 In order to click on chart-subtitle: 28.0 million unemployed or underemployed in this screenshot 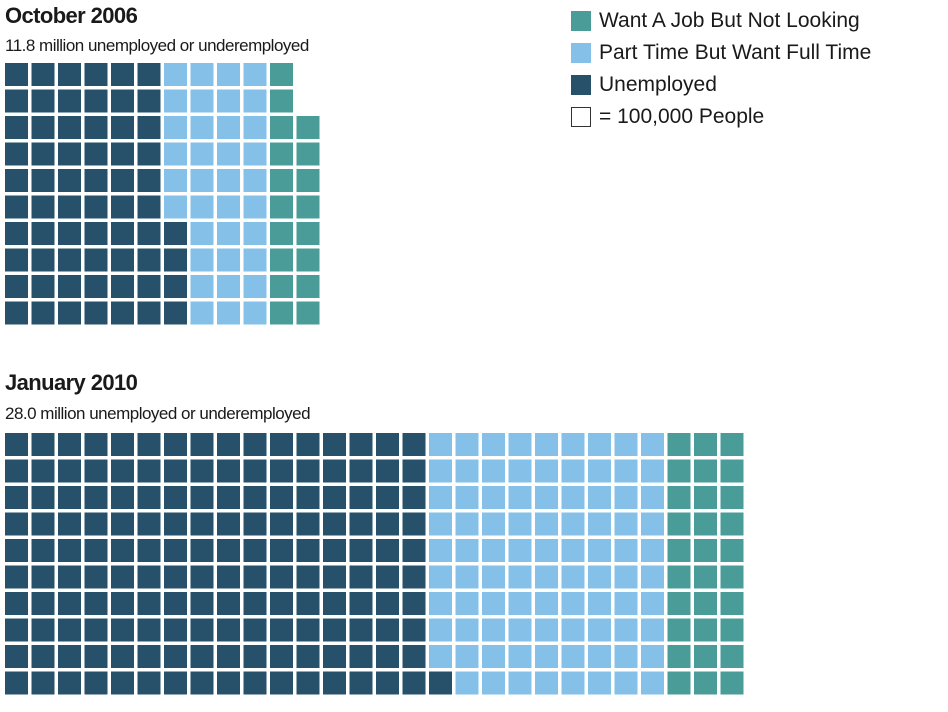, I will do `click(158, 413)`.